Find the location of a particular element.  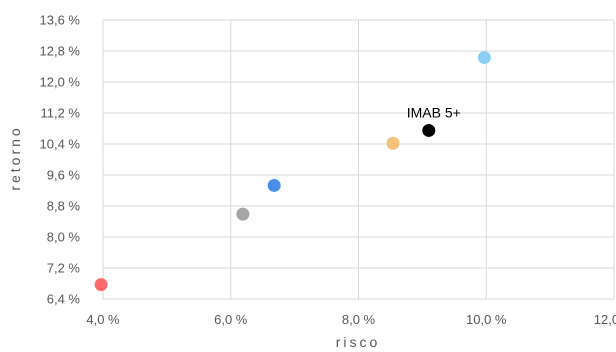

x-tick-label: 4,0 % is located at coordinates (103, 319).